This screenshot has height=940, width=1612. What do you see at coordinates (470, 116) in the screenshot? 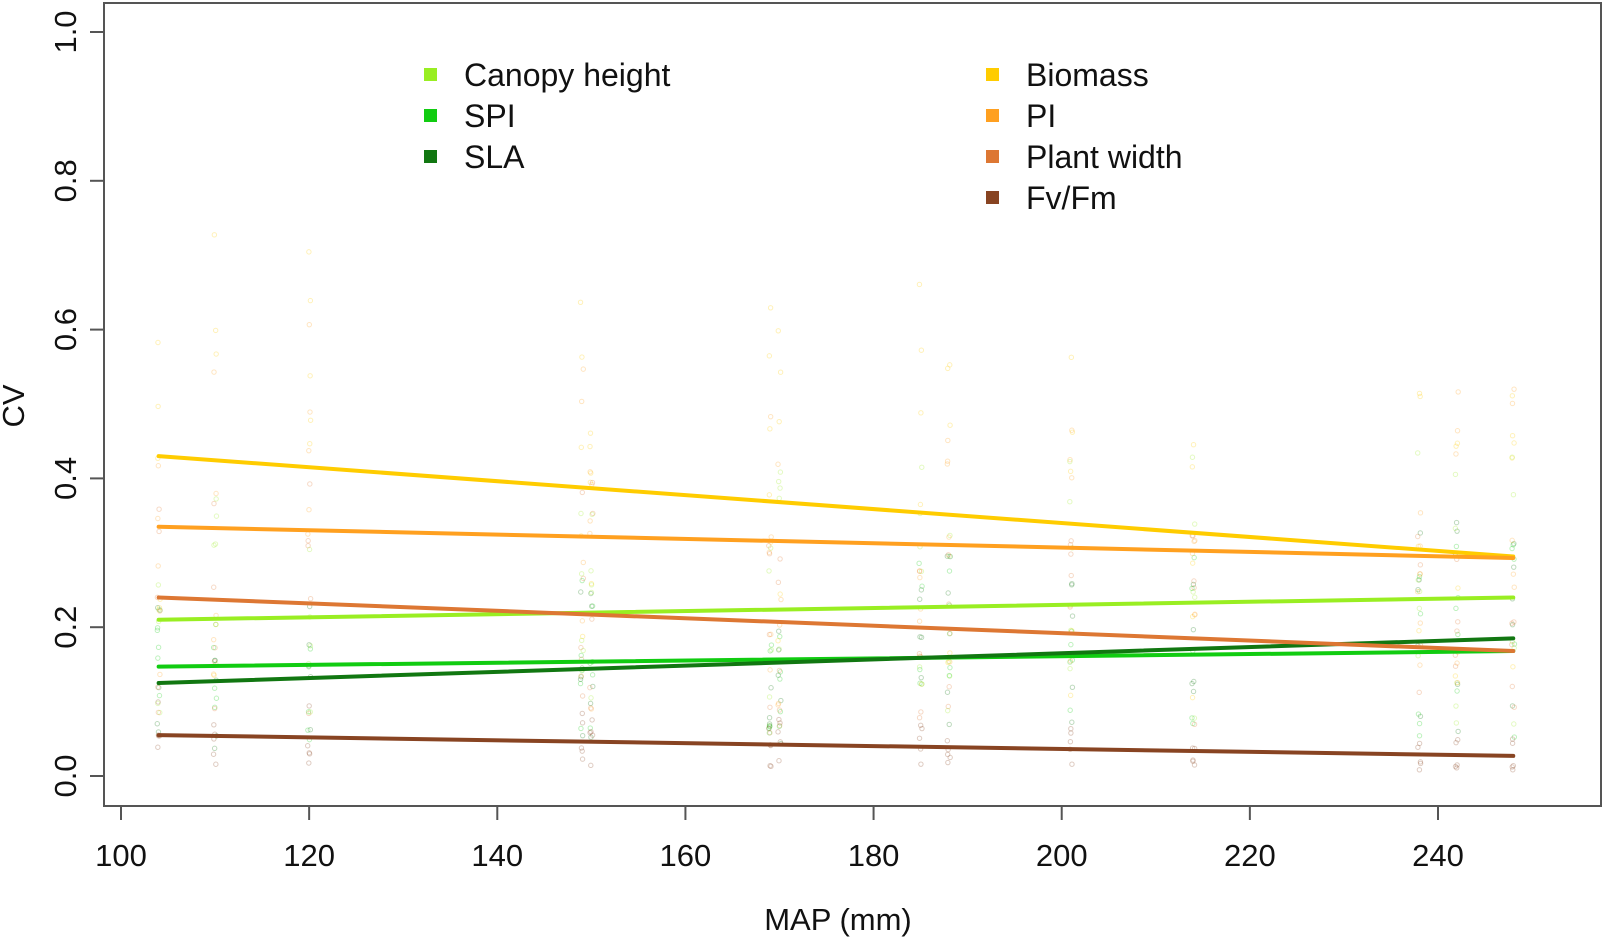
I see `legend-item-spi: SPI` at bounding box center [470, 116].